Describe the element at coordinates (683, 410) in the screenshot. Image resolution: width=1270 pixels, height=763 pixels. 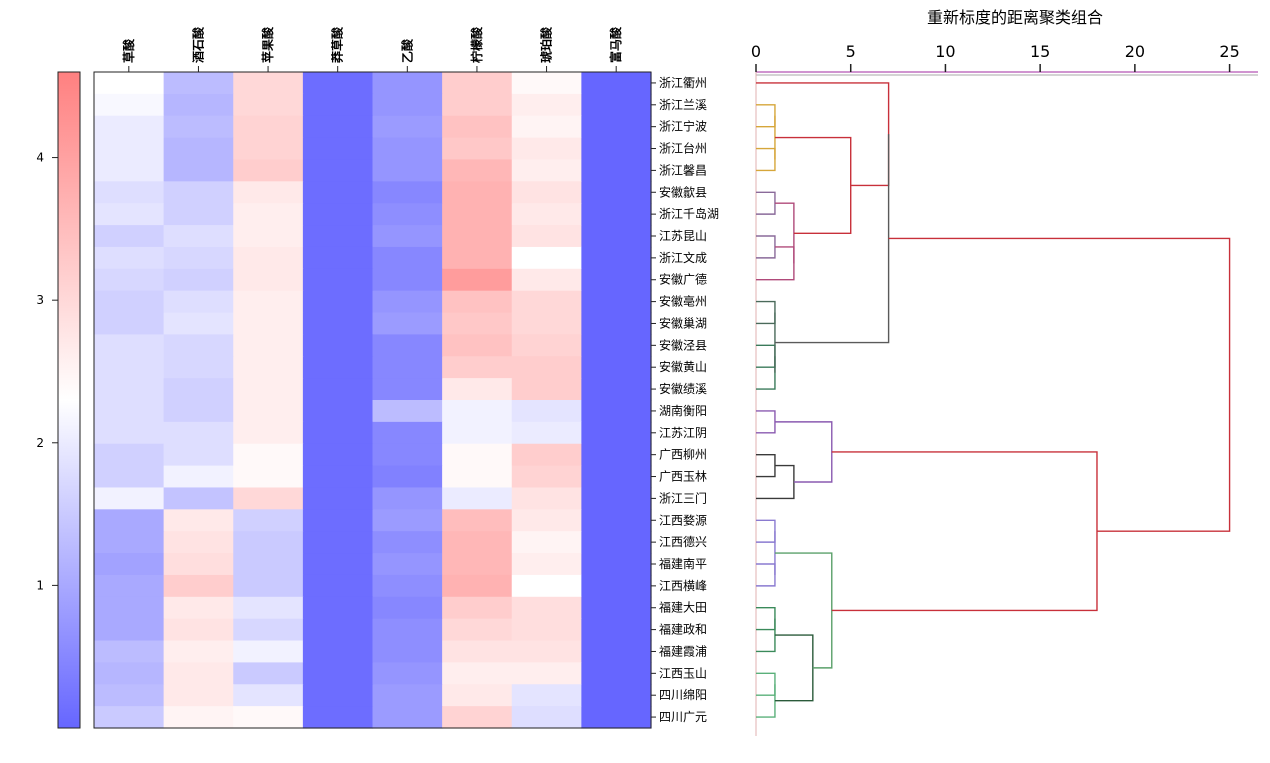
I see `row-label: 湖南衡阳` at that location.